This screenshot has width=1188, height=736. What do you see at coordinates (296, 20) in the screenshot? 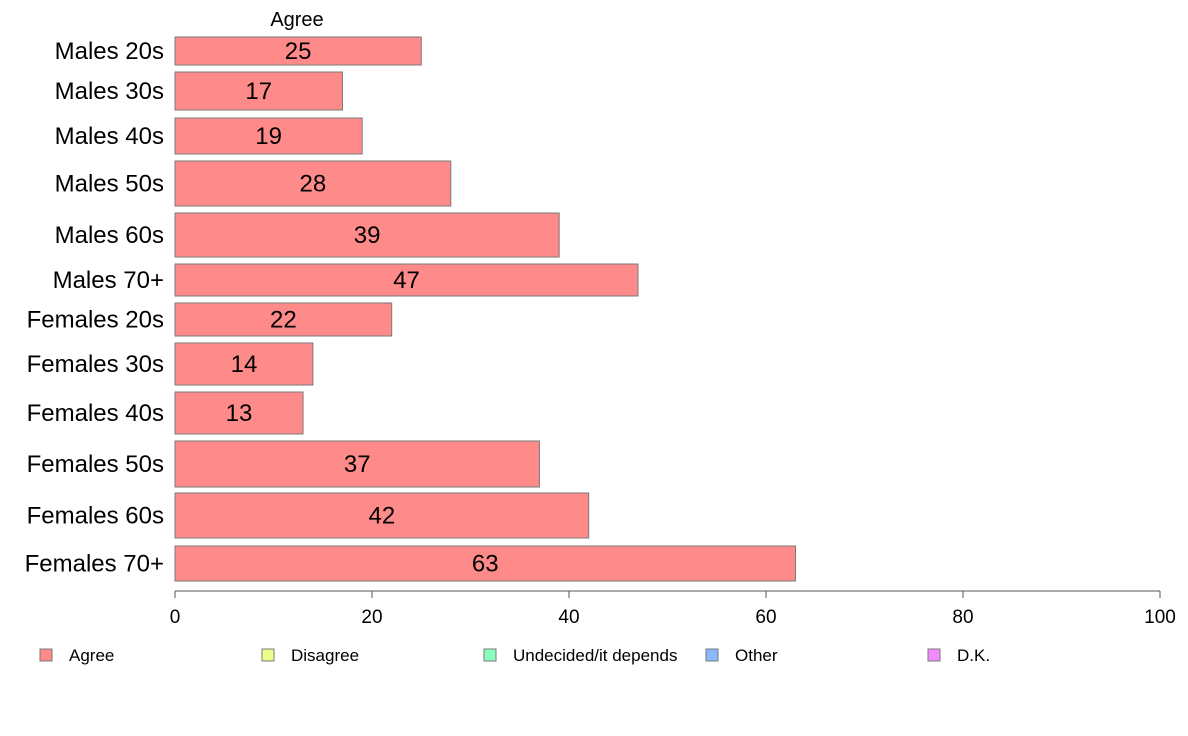
I see `column-title: Agree` at bounding box center [296, 20].